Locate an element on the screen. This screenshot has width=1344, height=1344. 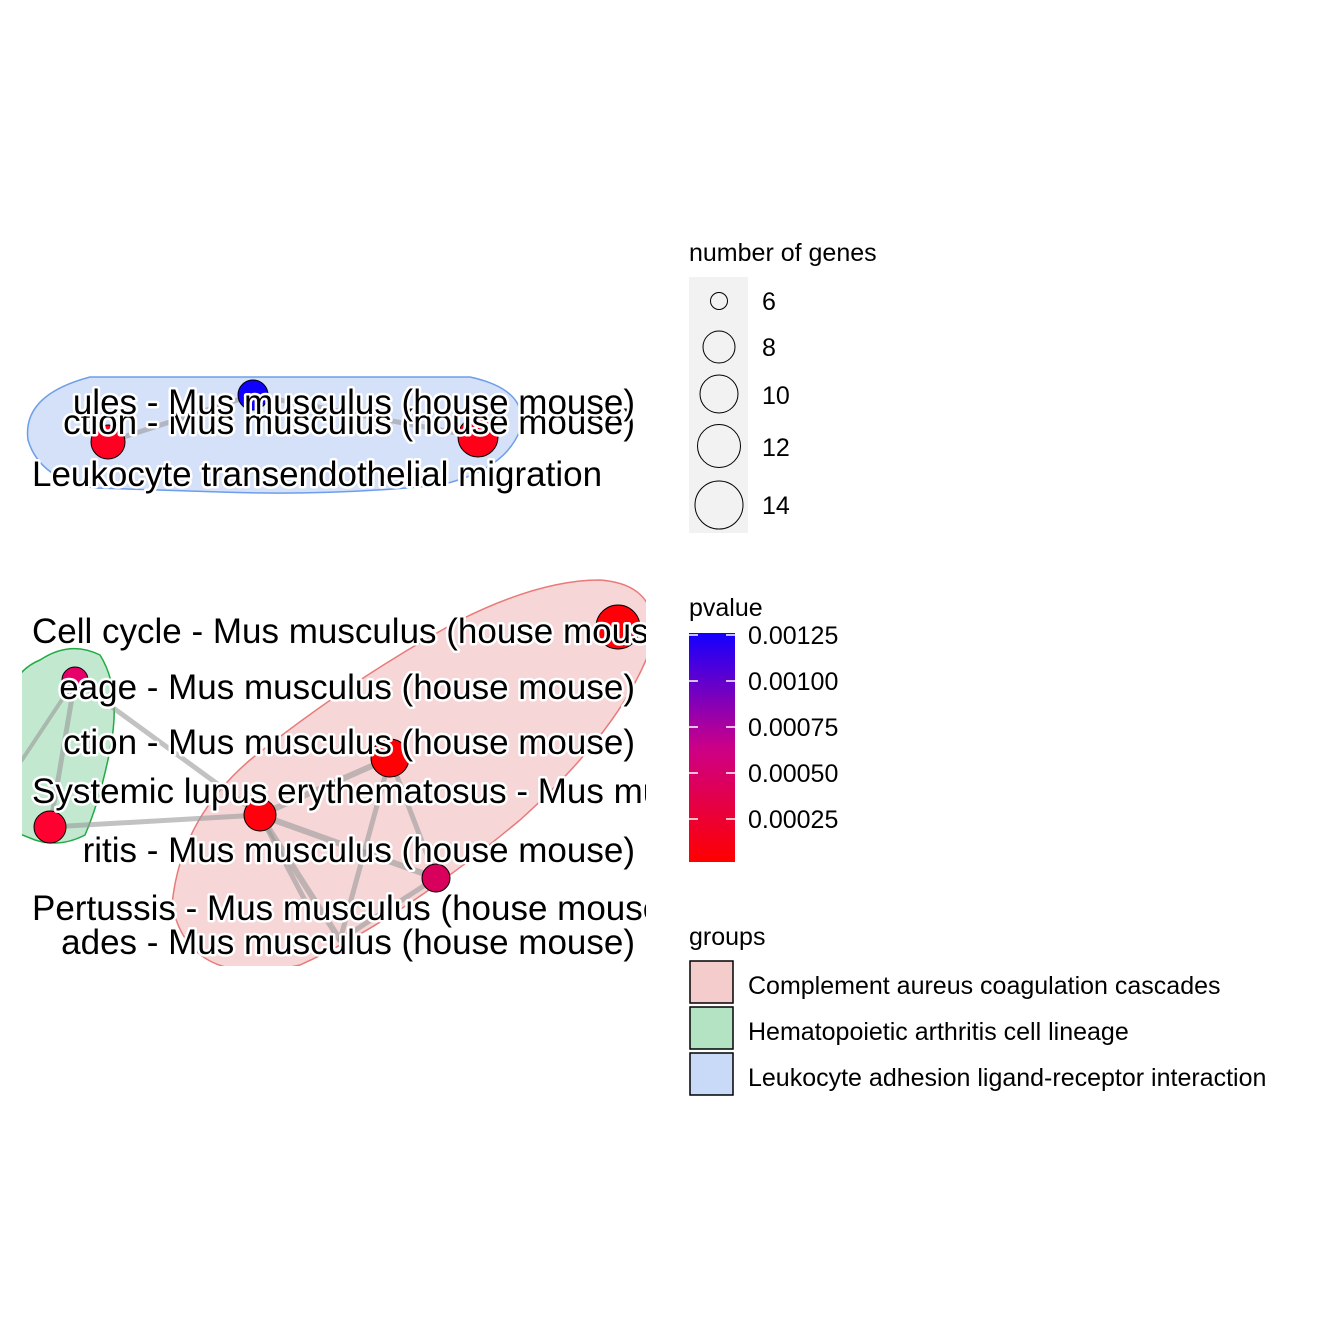
legend-pvalue-title: pvalue is located at coordinates (726, 608).